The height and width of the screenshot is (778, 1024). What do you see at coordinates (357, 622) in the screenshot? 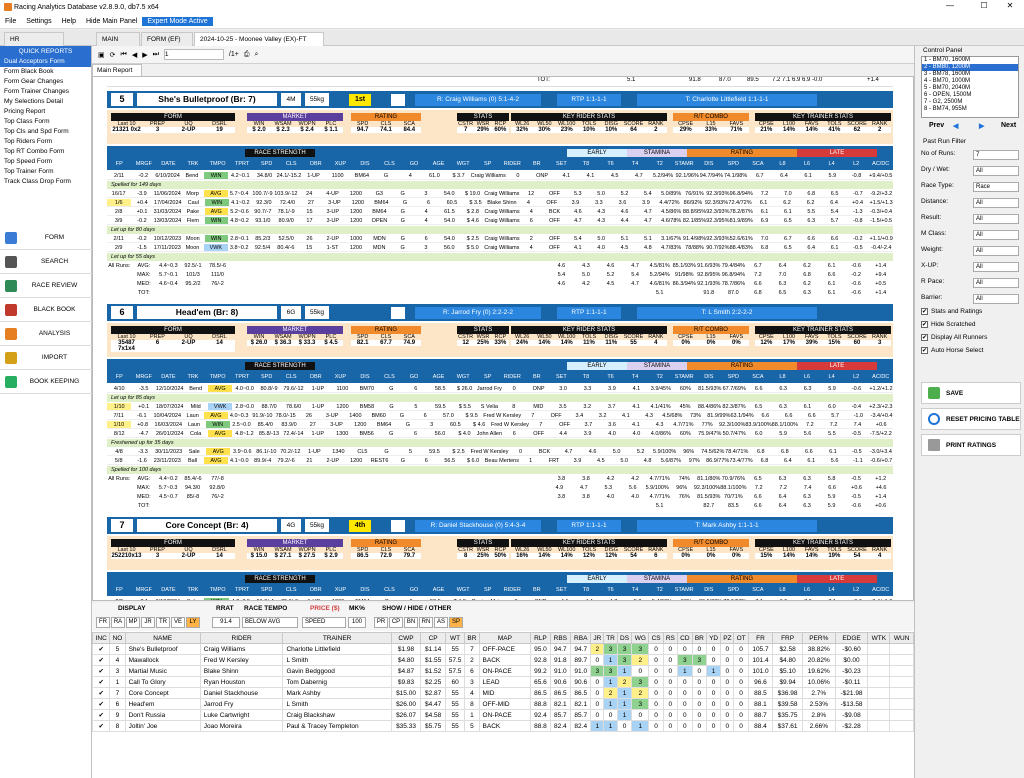
I see `mk-input: 100` at bounding box center [357, 622].